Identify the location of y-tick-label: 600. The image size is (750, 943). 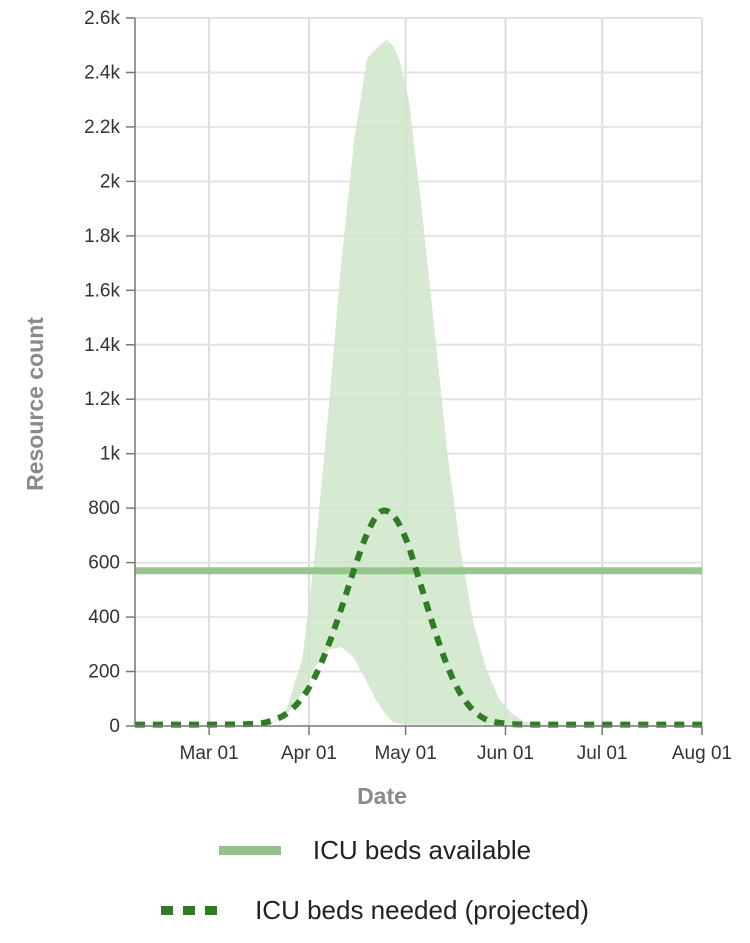
(104, 563).